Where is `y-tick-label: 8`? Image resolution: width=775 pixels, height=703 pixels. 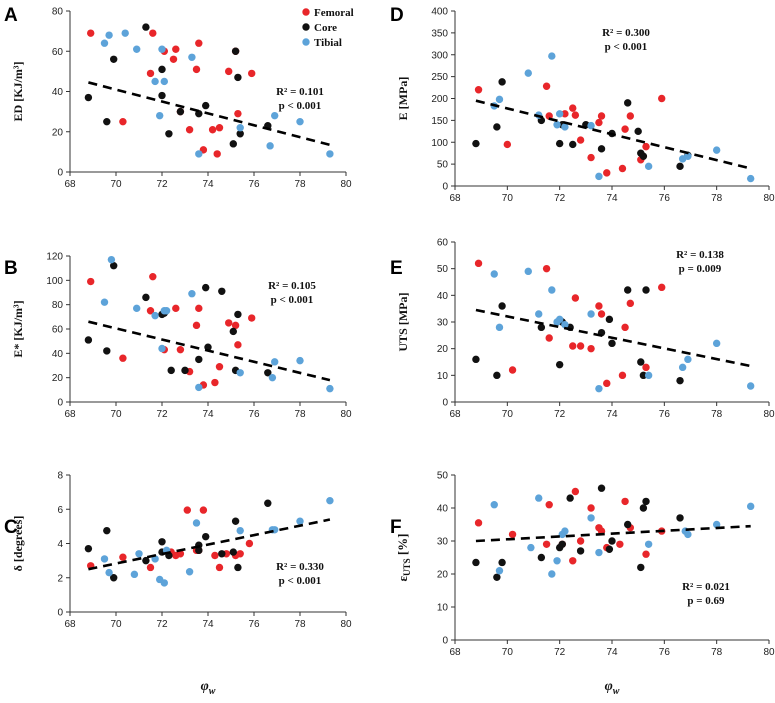 y-tick-label: 8 is located at coordinates (60, 476).